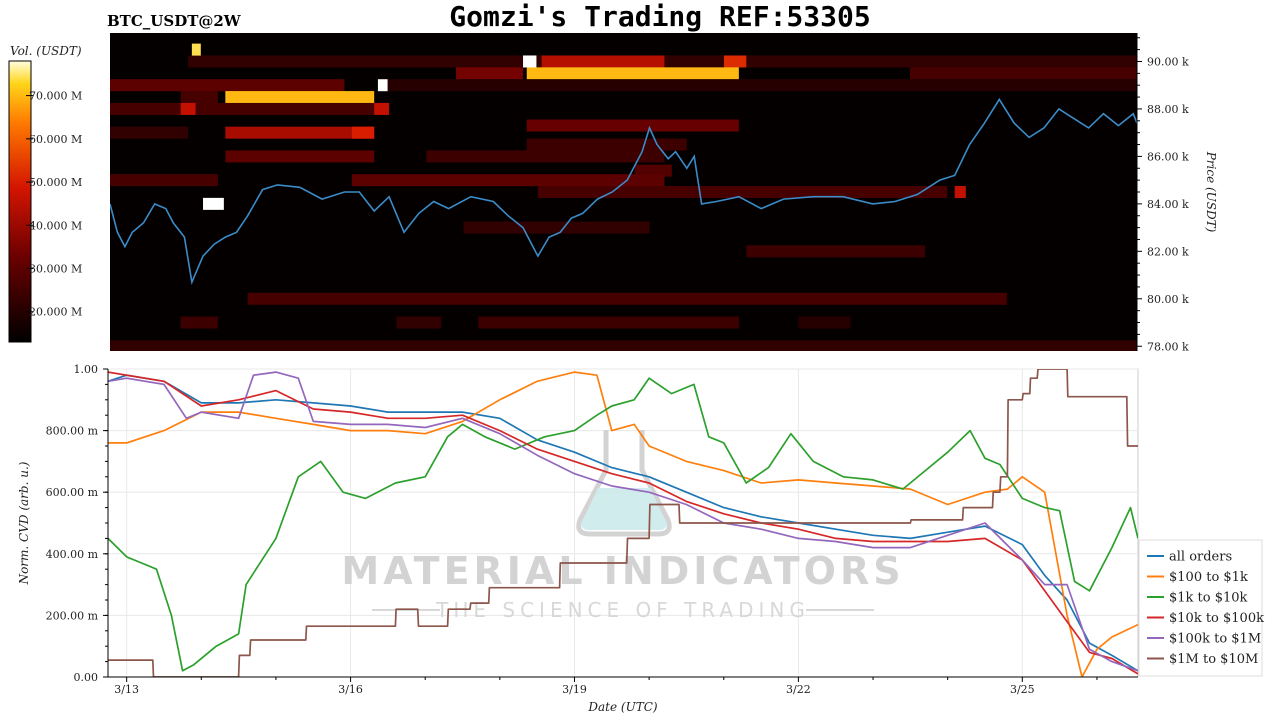 The height and width of the screenshot is (720, 1280). Describe the element at coordinates (659, 16) in the screenshot. I see `chart-title: Gomzi's Trading REF:53305` at that location.